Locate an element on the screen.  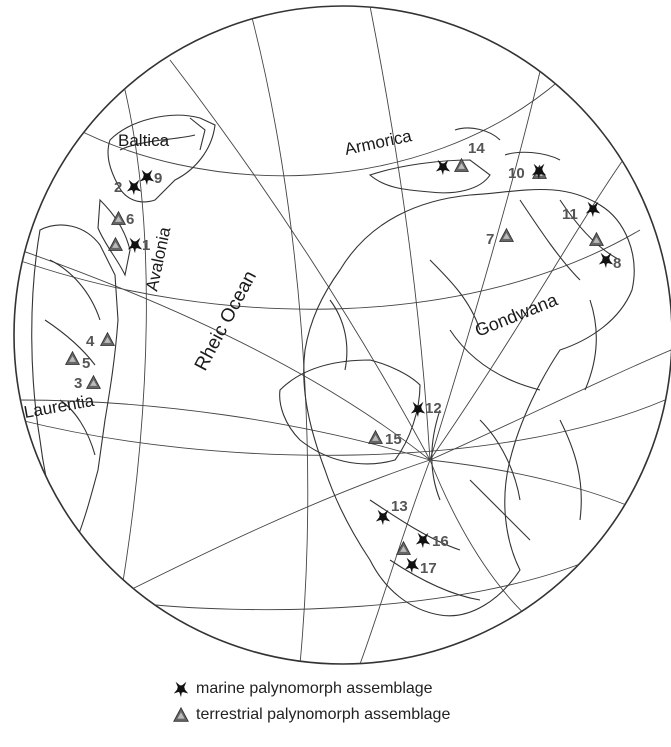
avalonia-landmass is located at coordinates (114, 237).